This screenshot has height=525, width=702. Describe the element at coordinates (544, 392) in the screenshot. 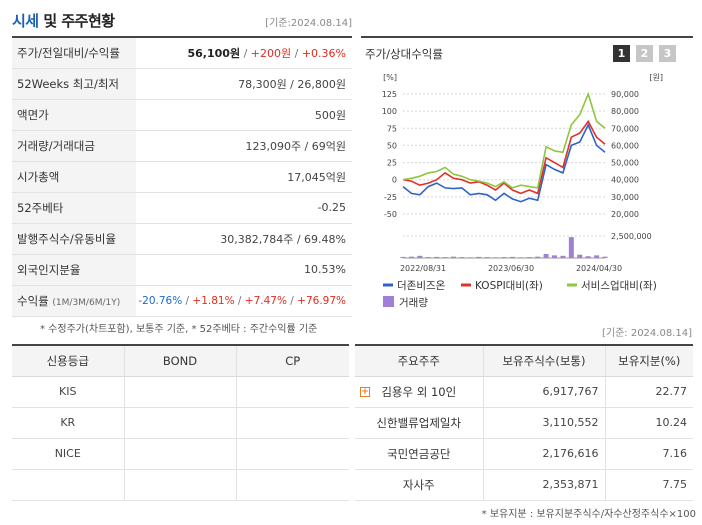

I see `holder-shares: 6,917,767` at that location.